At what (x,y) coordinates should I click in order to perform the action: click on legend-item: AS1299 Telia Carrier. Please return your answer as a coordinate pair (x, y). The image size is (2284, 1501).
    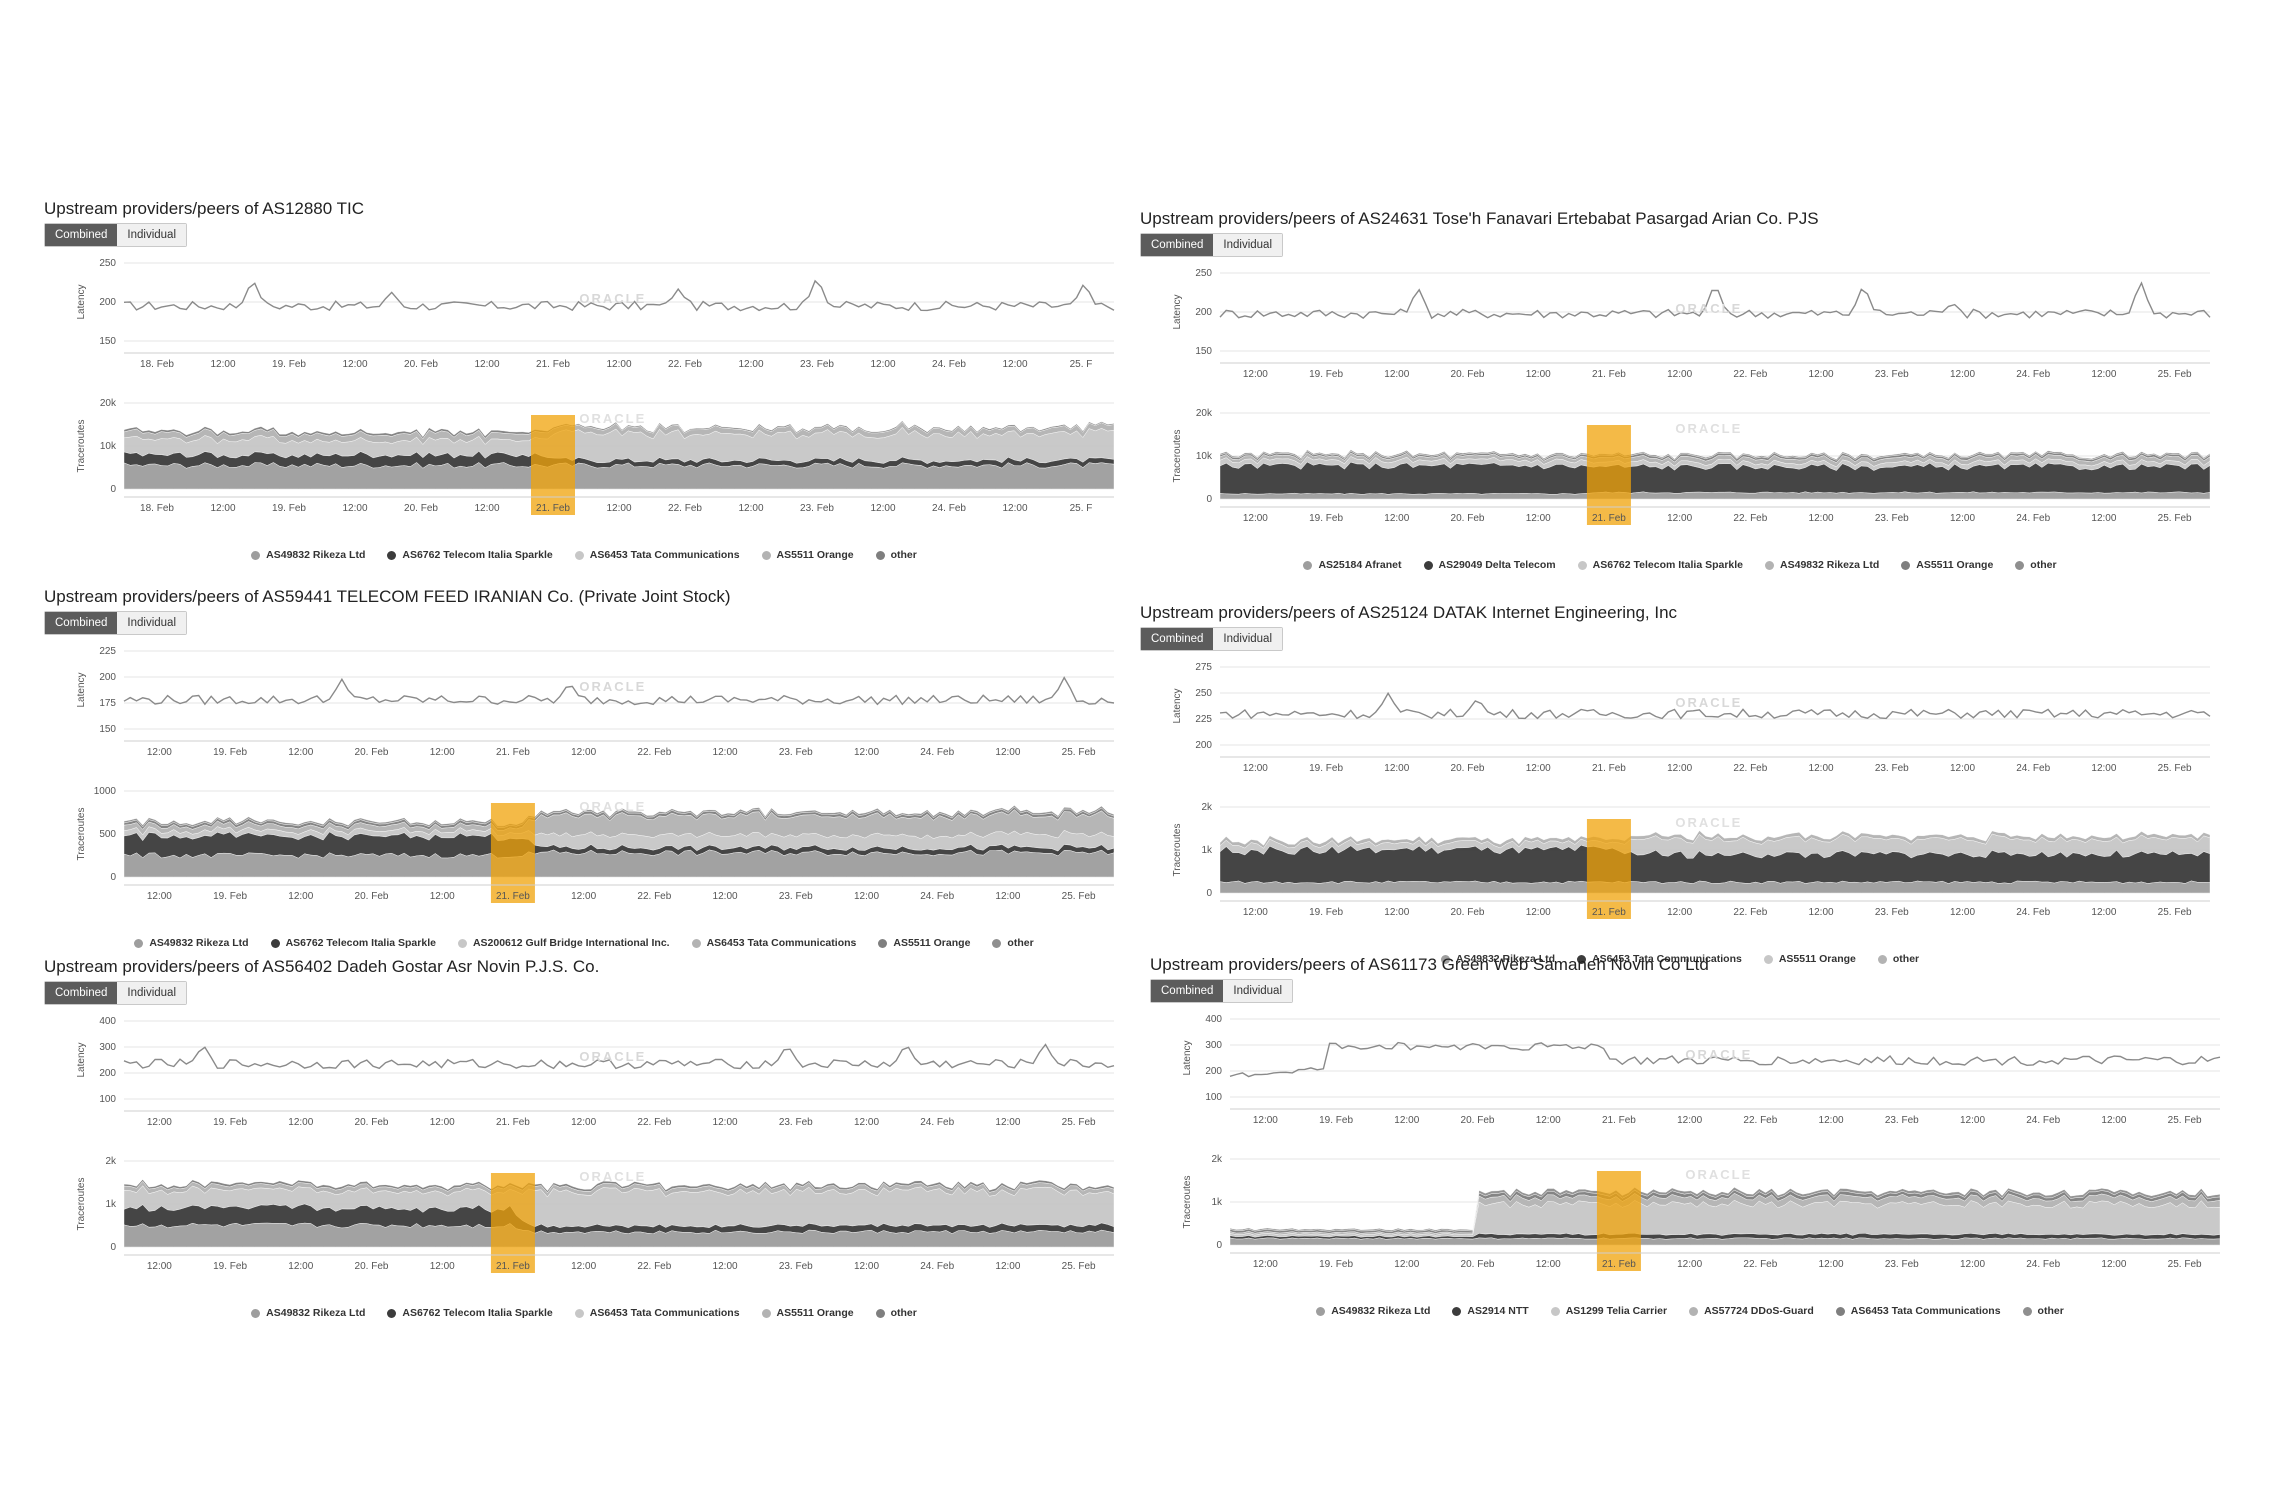
    Looking at the image, I should click on (1609, 1311).